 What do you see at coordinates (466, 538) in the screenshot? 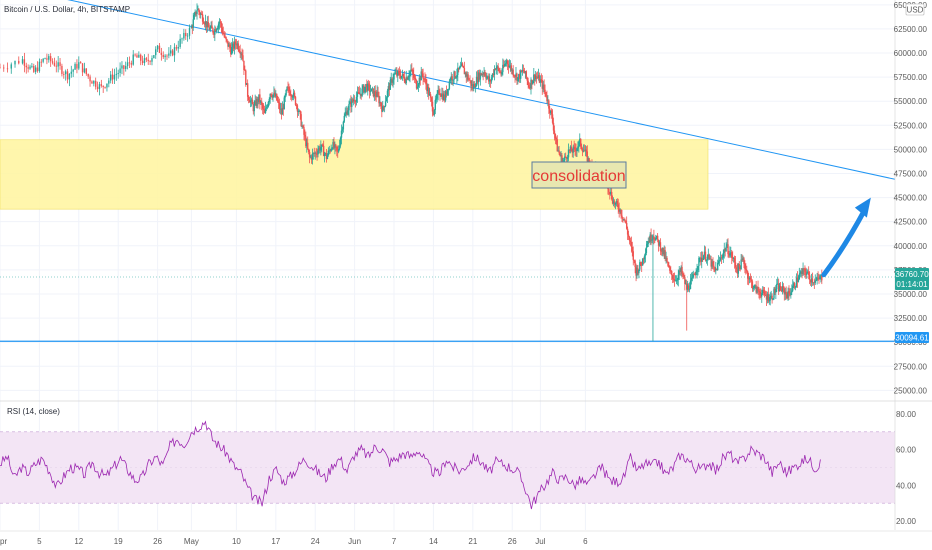
I see `time-axis: pr 5 12 19 26 May 10 17 24 Jun 7 14 21 26 Jul 6` at bounding box center [466, 538].